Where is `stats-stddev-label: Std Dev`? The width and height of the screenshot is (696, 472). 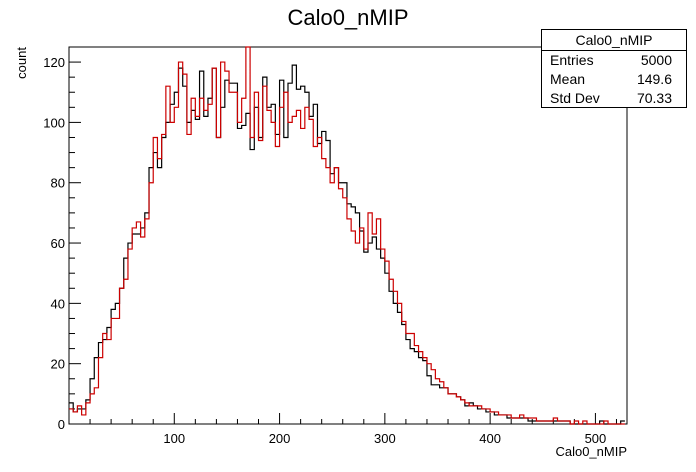
stats-stddev-label: Std Dev is located at coordinates (575, 98).